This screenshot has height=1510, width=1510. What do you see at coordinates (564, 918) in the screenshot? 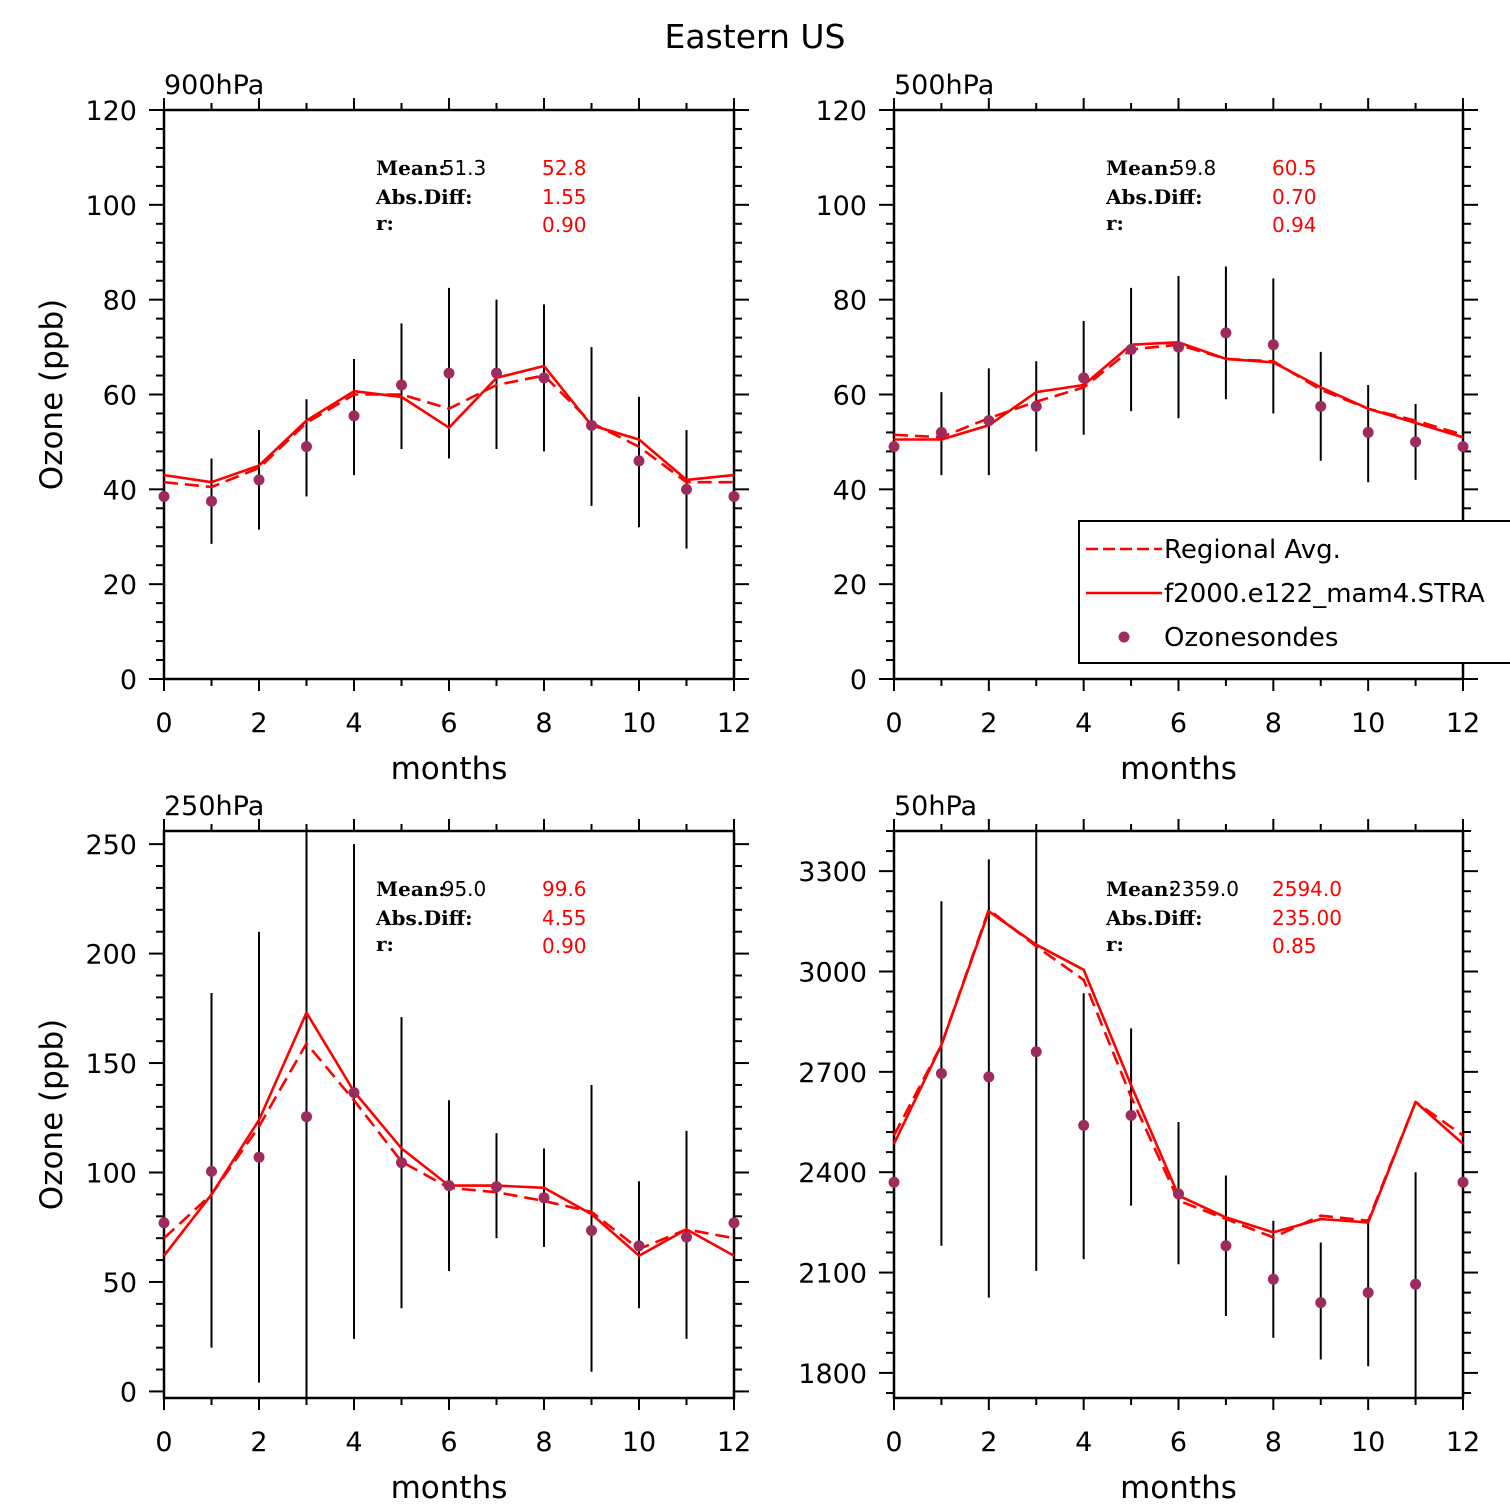
I see `stats-absdiff-value: 4.55` at bounding box center [564, 918].